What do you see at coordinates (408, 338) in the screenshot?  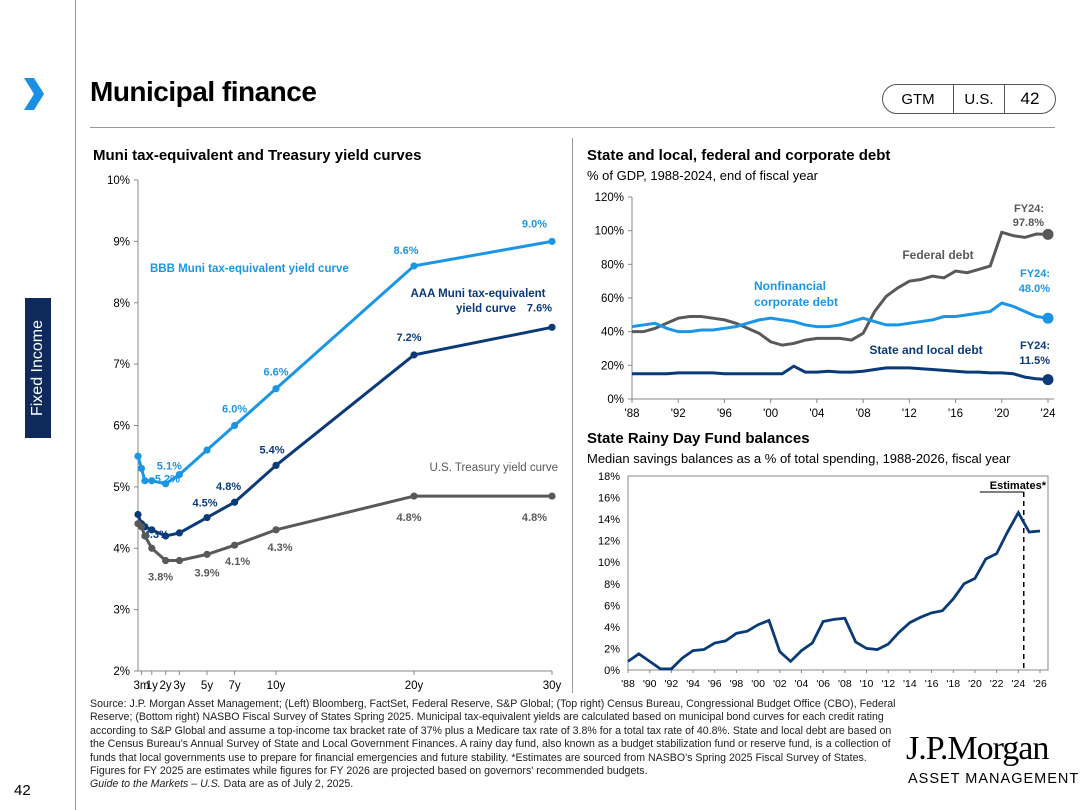 I see `data-label: 7.2%` at bounding box center [408, 338].